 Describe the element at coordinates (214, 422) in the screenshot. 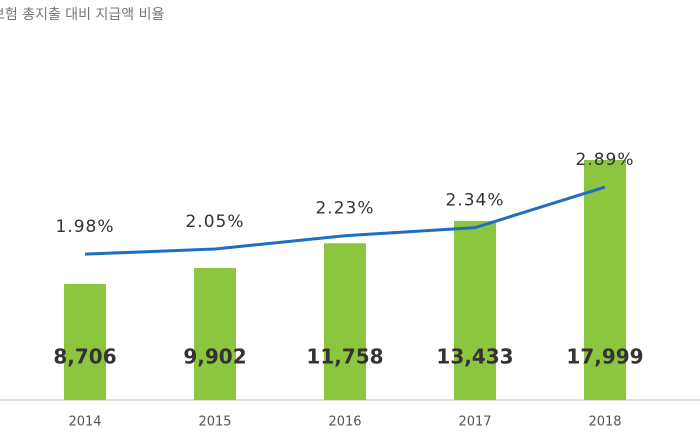

I see `x-tick-label: 2015` at that location.